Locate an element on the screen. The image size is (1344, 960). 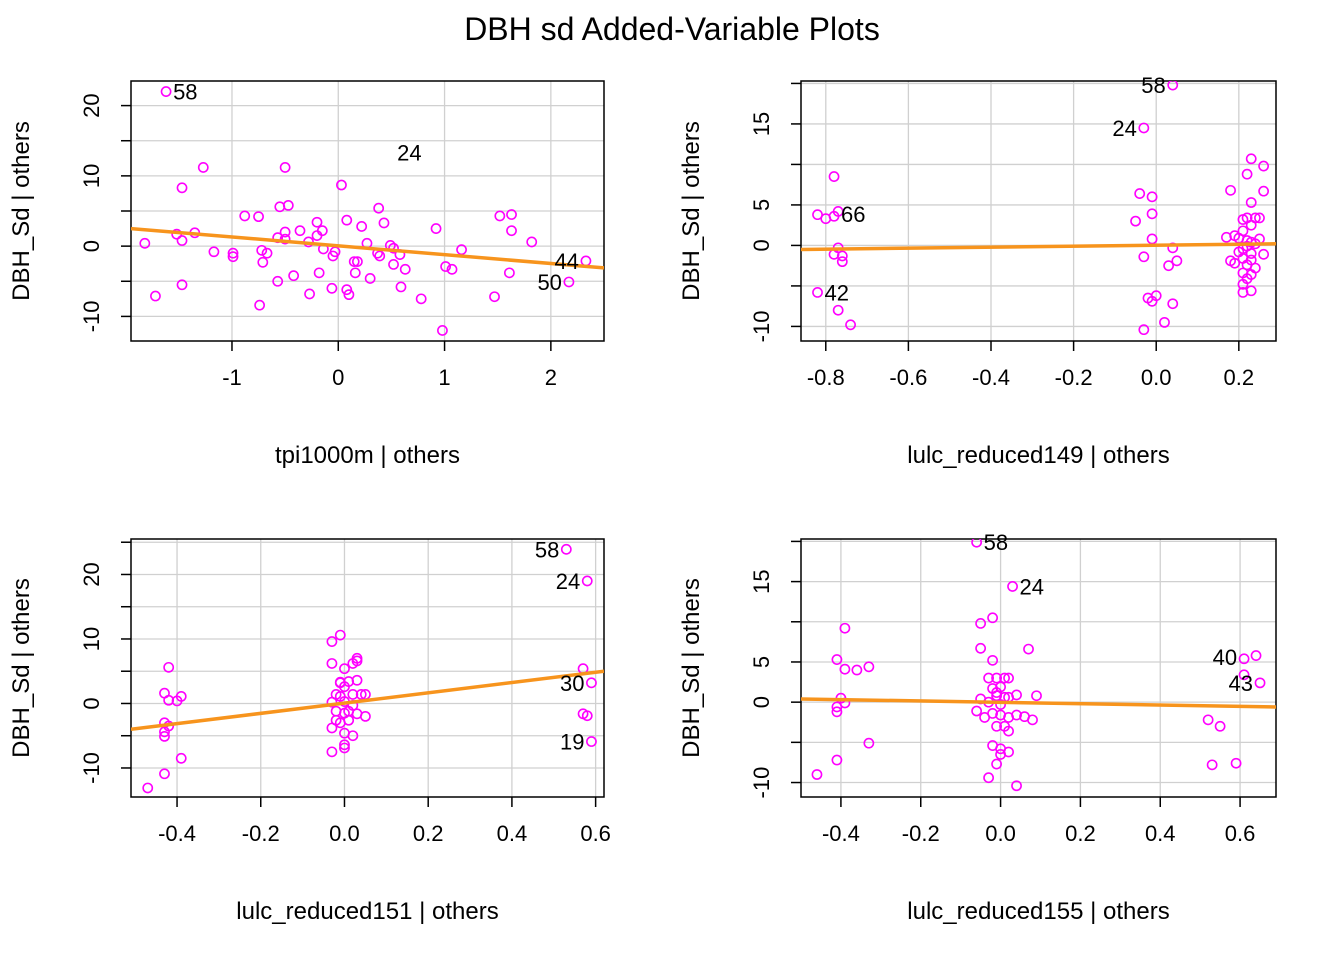
x-tick-label: -0.6 is located at coordinates (908, 377).